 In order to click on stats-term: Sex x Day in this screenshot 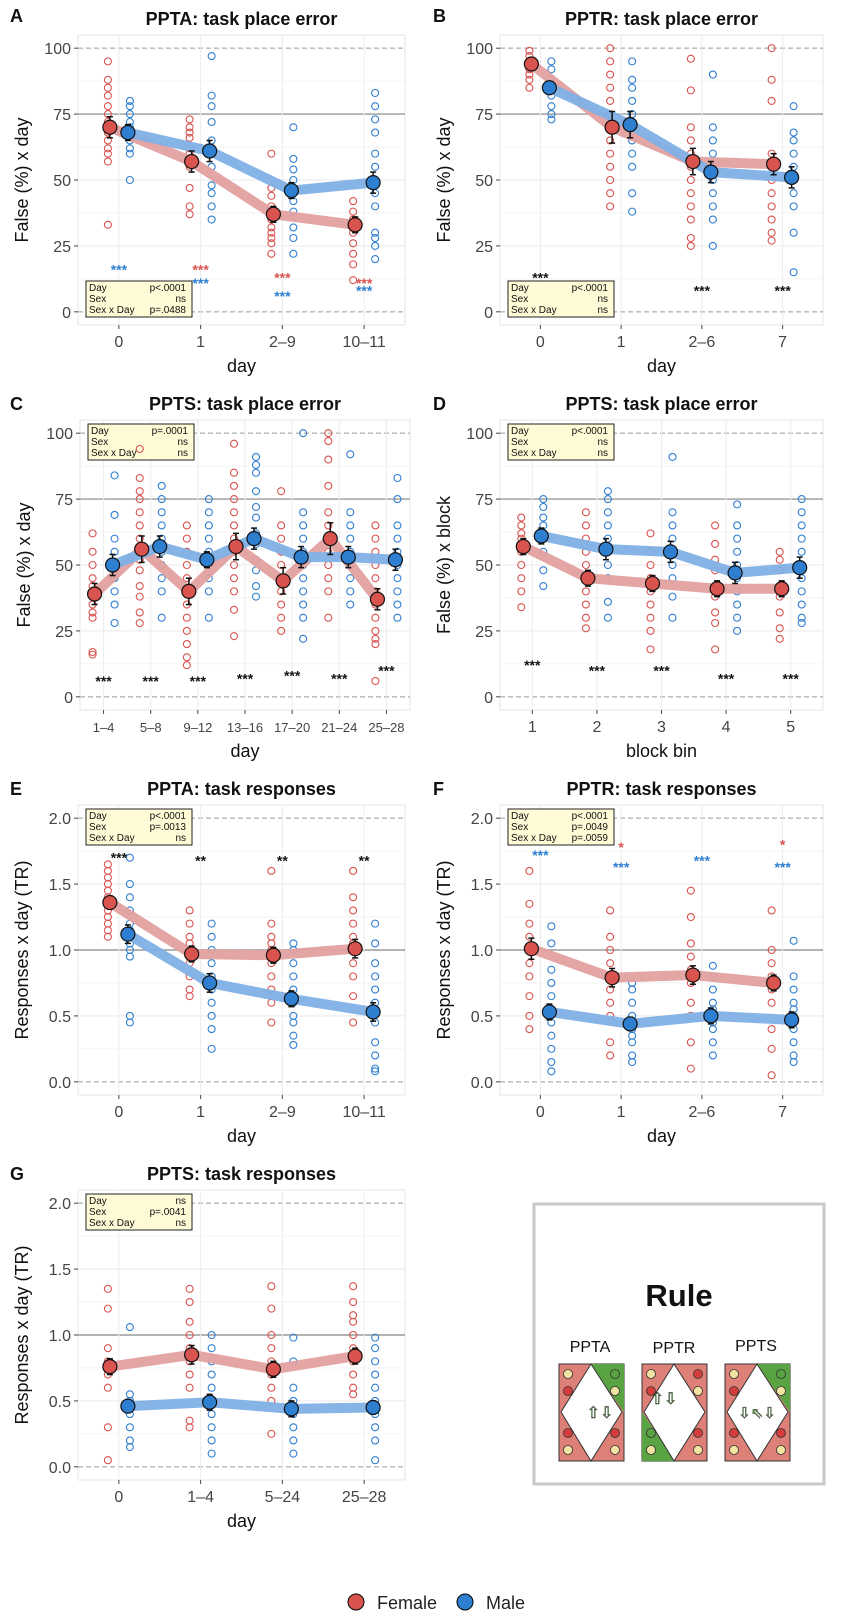, I will do `click(114, 453)`.